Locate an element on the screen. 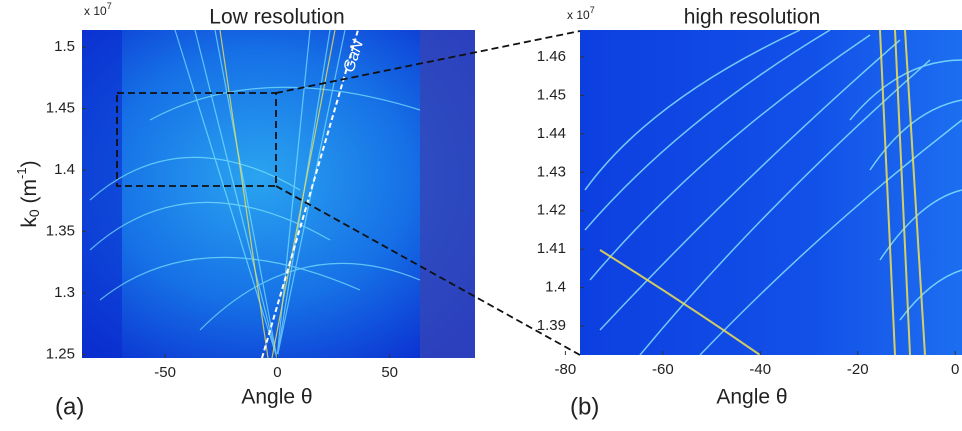  y-tick-label: 1.42 is located at coordinates (551, 210).